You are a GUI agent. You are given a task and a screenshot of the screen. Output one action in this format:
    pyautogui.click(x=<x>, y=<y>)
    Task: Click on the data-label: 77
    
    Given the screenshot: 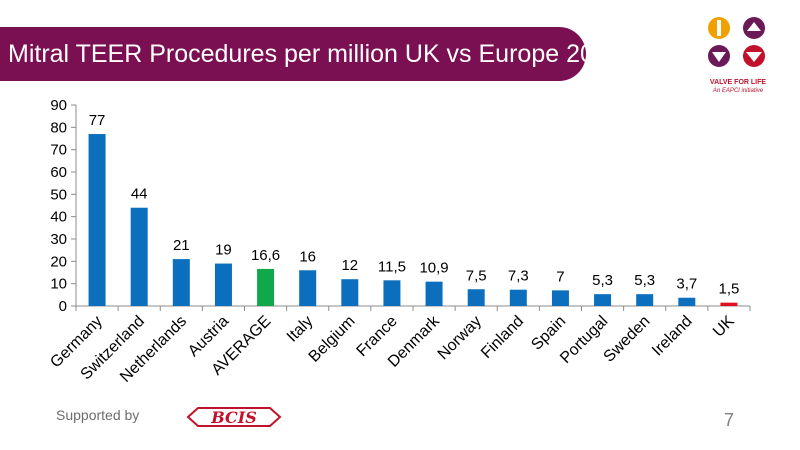 What is the action you would take?
    pyautogui.click(x=97, y=120)
    